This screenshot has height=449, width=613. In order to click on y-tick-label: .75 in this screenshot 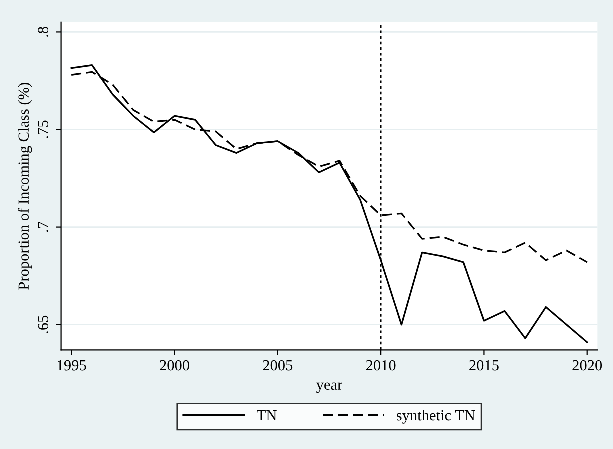, I will do `click(43, 129)`.